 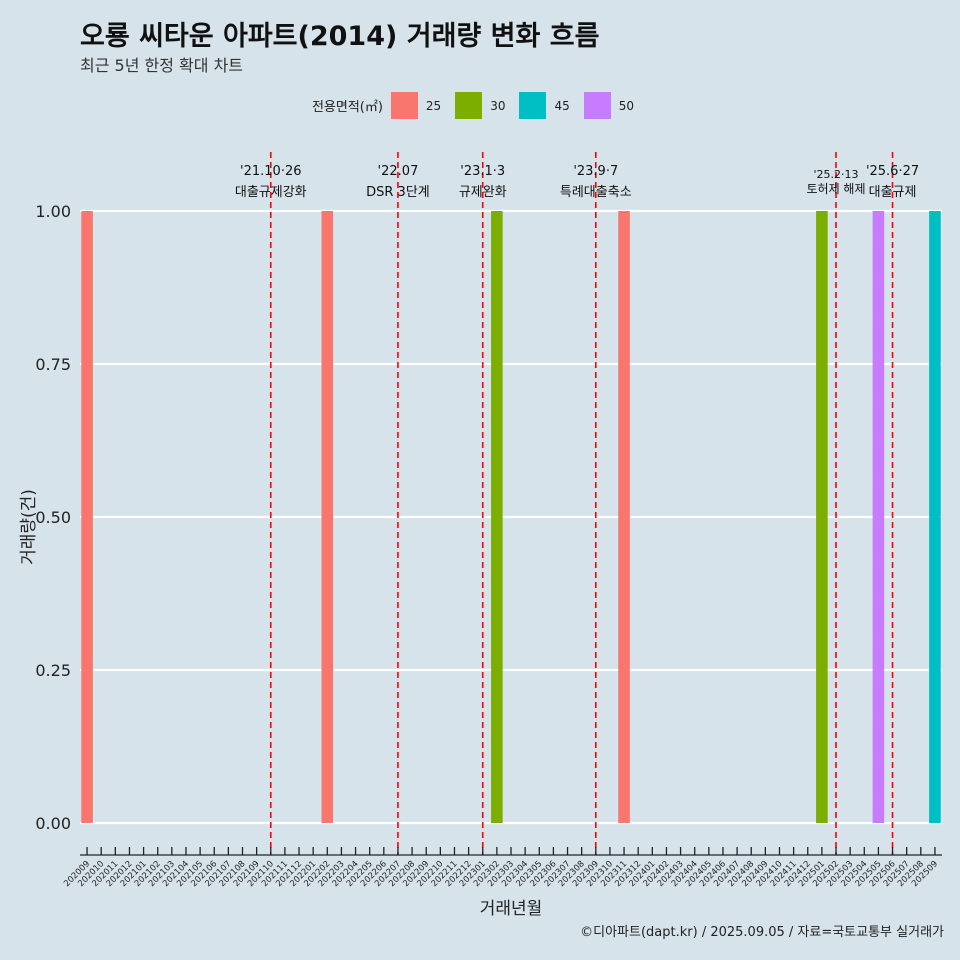 I want to click on event-date: '22.07, so click(x=398, y=171).